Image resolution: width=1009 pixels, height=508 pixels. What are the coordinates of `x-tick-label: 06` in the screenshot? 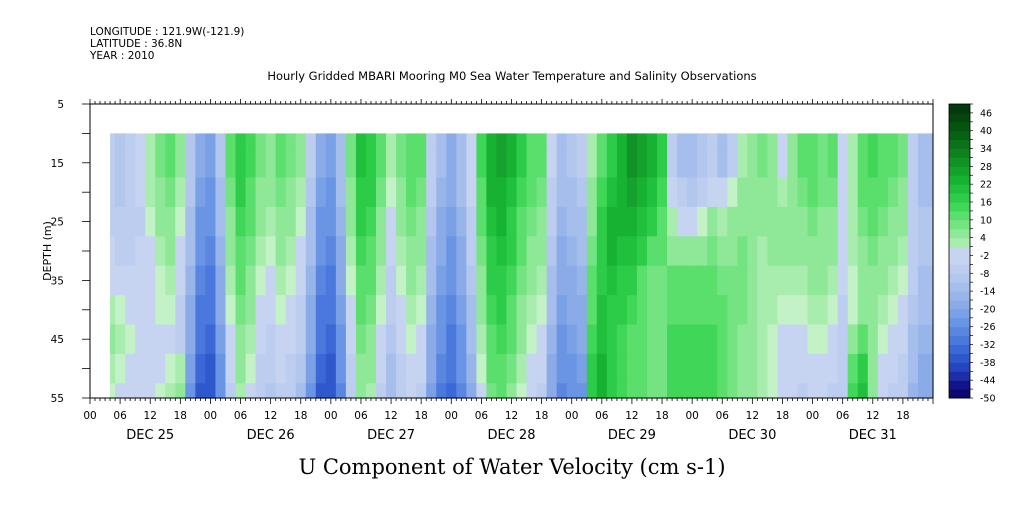 It's located at (602, 416).